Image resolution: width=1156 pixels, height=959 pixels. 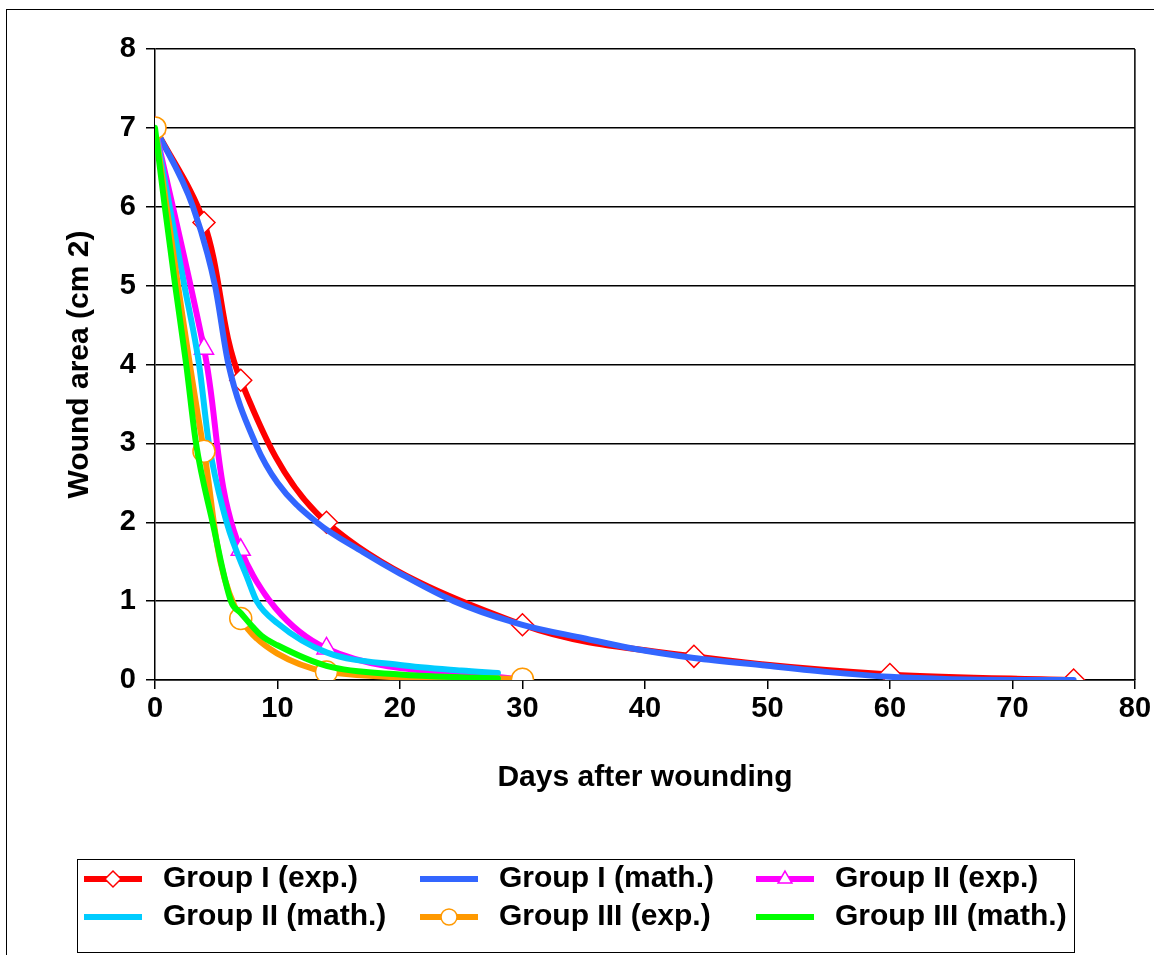 I want to click on y-tick-label: 3, so click(x=127, y=441).